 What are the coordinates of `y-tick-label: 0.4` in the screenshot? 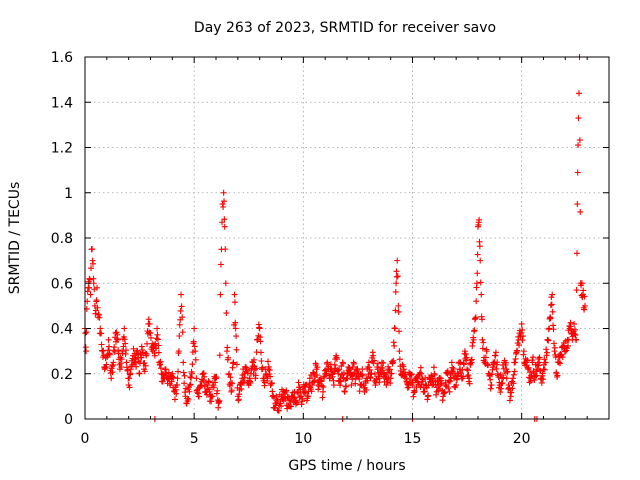 It's located at (62, 330).